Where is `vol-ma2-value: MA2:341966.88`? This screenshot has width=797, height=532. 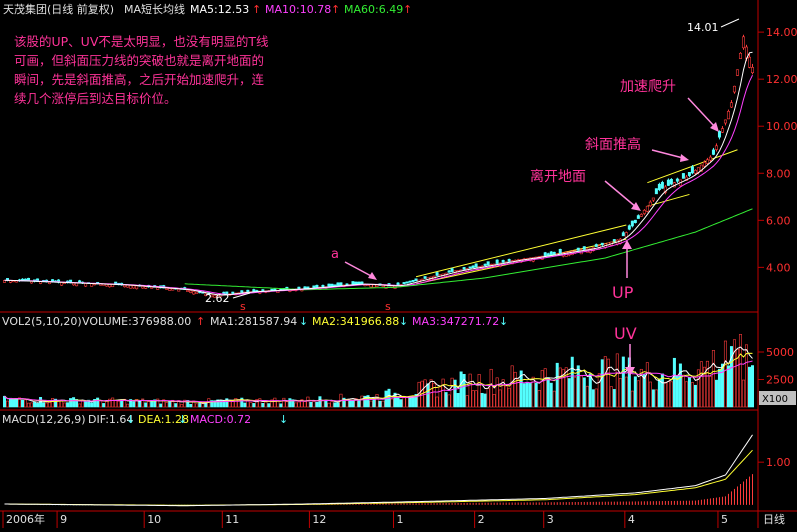
vol-ma2-value: MA2:341966.88 is located at coordinates (355, 321).